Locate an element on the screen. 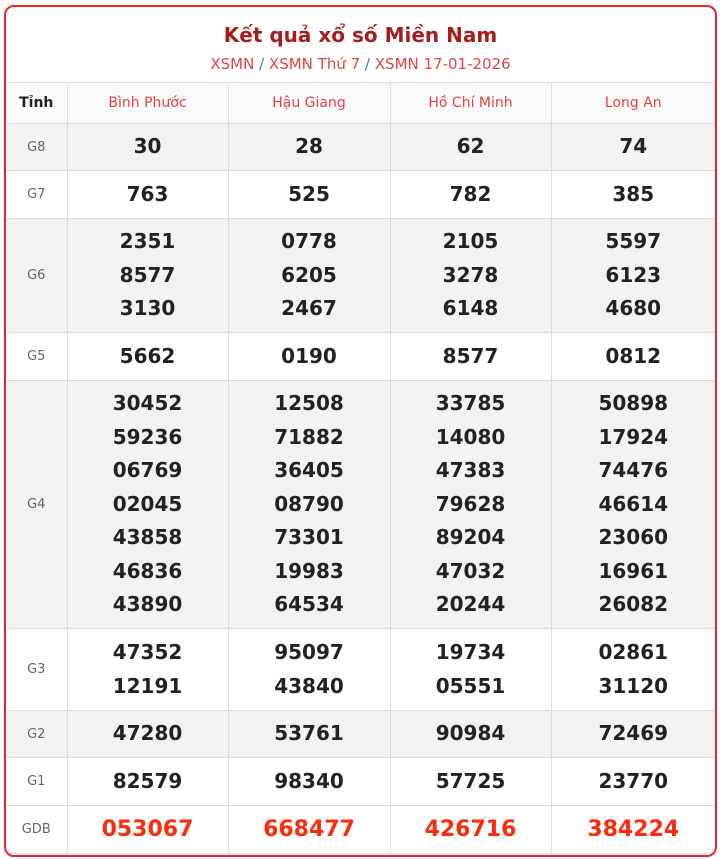  prize-number: 12508 is located at coordinates (309, 403).